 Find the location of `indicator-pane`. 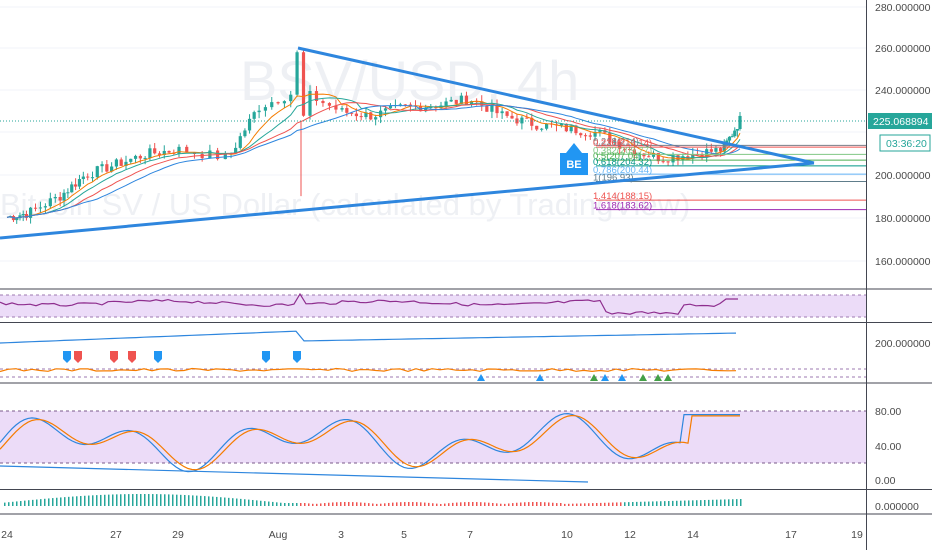

indicator-pane is located at coordinates (433, 353).